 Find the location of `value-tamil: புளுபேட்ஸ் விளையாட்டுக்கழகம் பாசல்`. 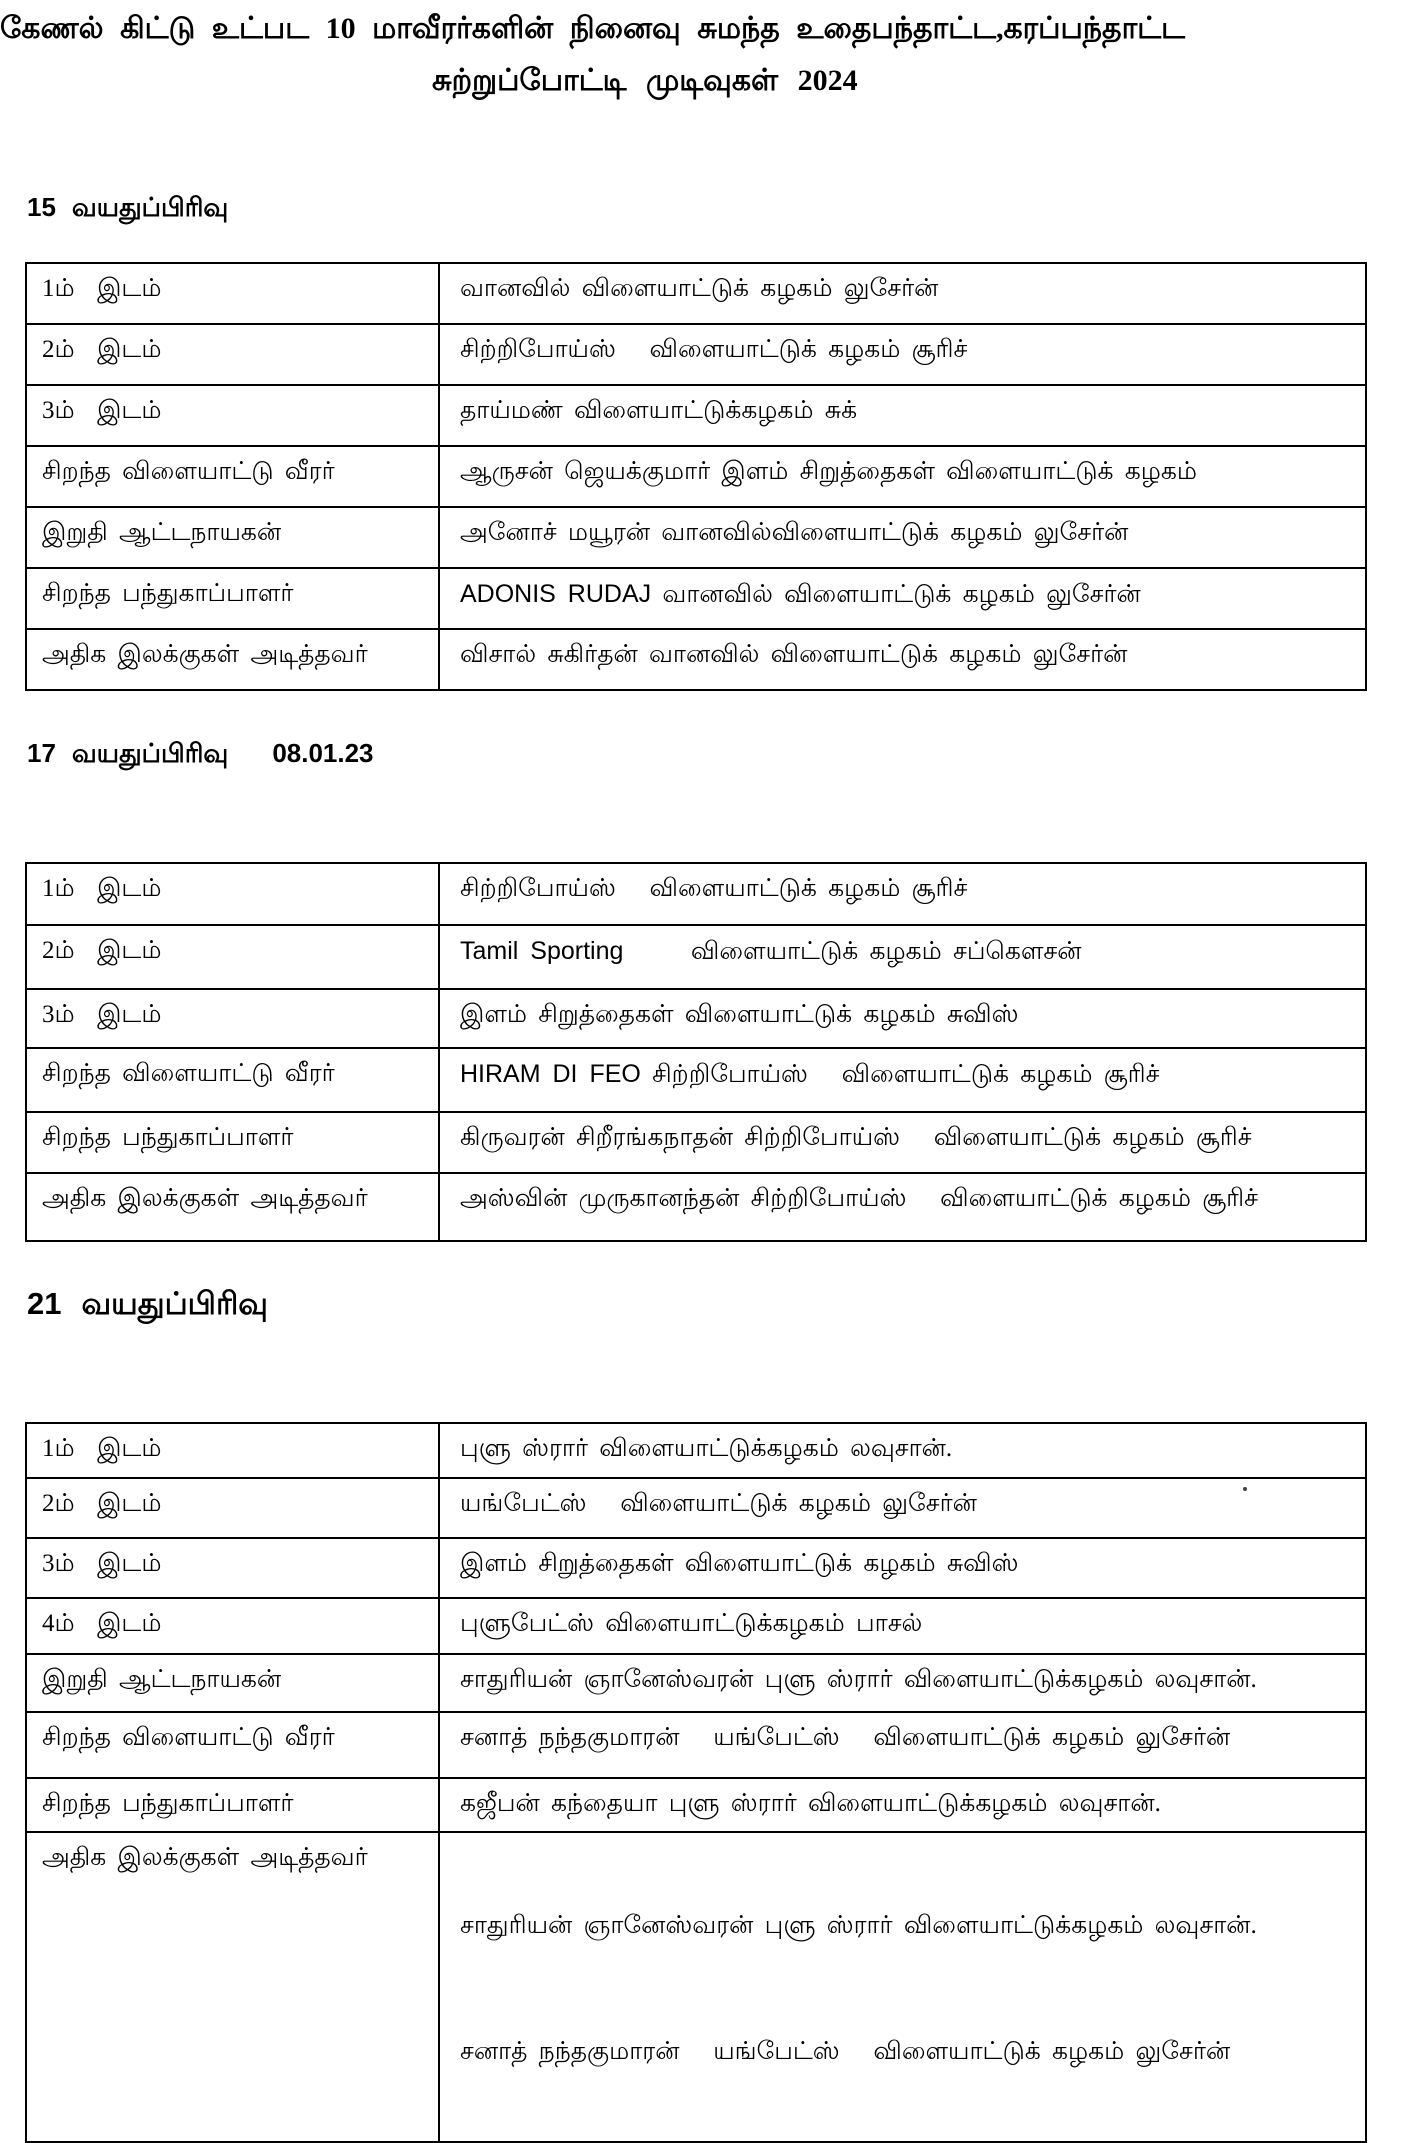

value-tamil: புளுபேட்ஸ் விளையாட்டுக்கழகம் பாசல் is located at coordinates (691, 1623).